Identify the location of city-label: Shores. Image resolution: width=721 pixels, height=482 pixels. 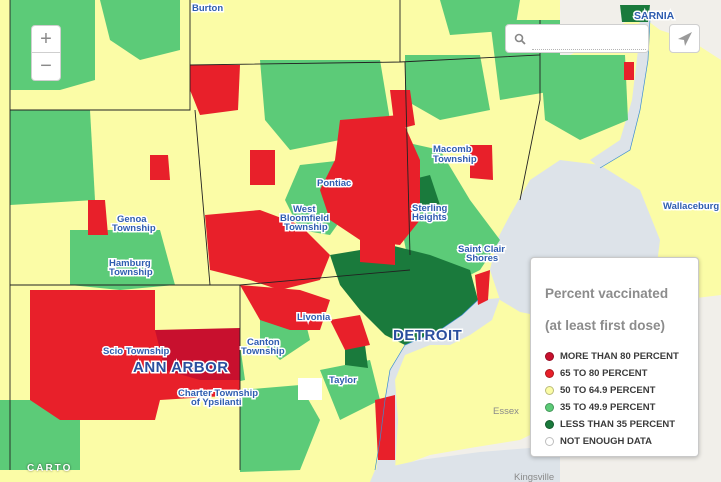
(482, 258).